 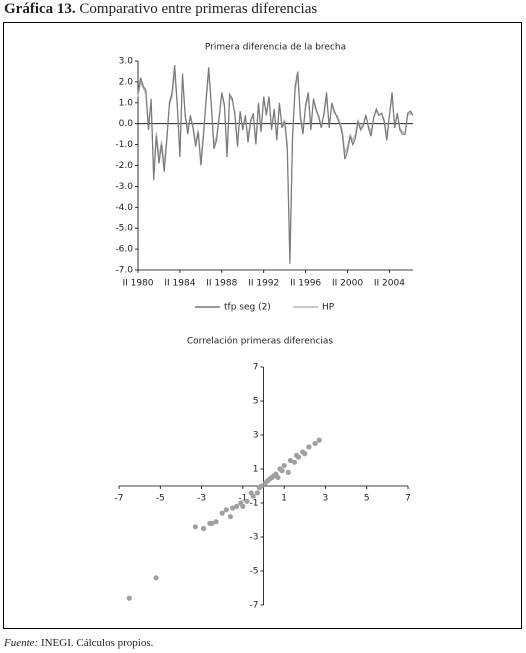 What do you see at coordinates (40, 9) in the screenshot?
I see `figure-label: Gráfica 13.` at bounding box center [40, 9].